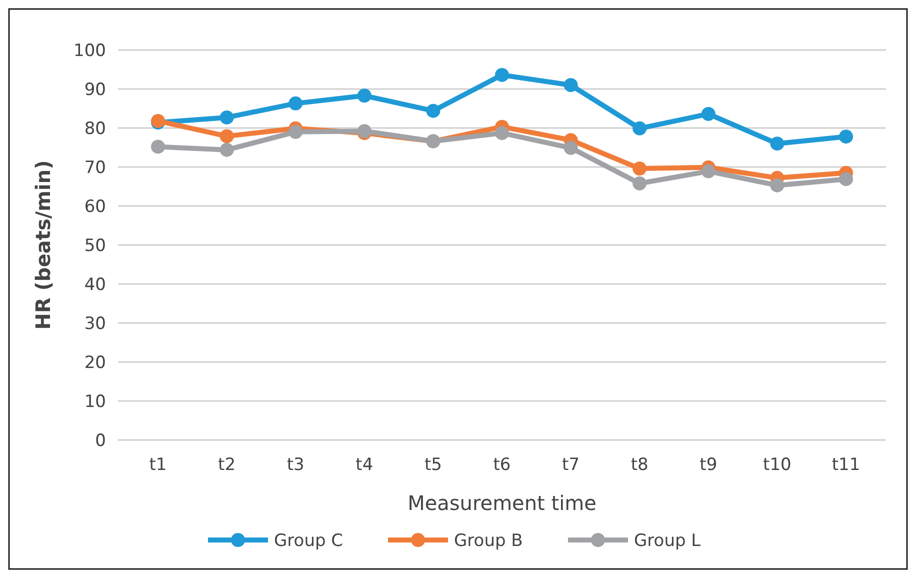  Describe the element at coordinates (668, 540) in the screenshot. I see `legend-label: Group L` at that location.